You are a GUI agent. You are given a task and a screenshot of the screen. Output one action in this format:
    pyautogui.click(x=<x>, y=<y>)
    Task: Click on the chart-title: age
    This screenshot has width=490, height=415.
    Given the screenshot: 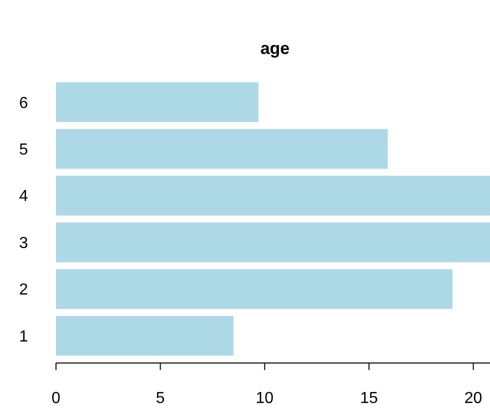 What is the action you would take?
    pyautogui.click(x=275, y=48)
    